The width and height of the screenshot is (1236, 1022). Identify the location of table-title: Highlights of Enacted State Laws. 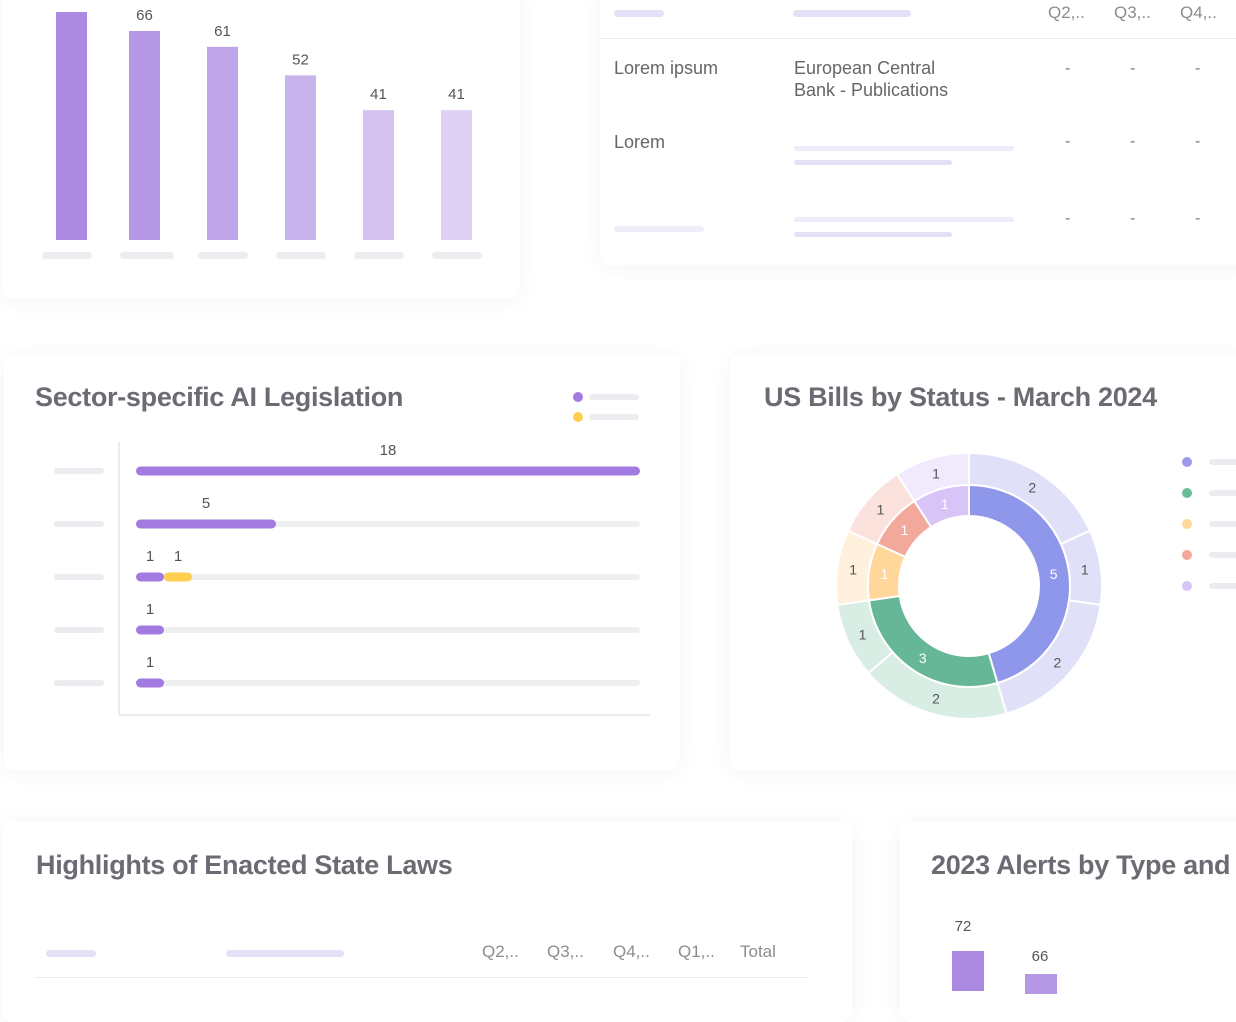
(244, 865).